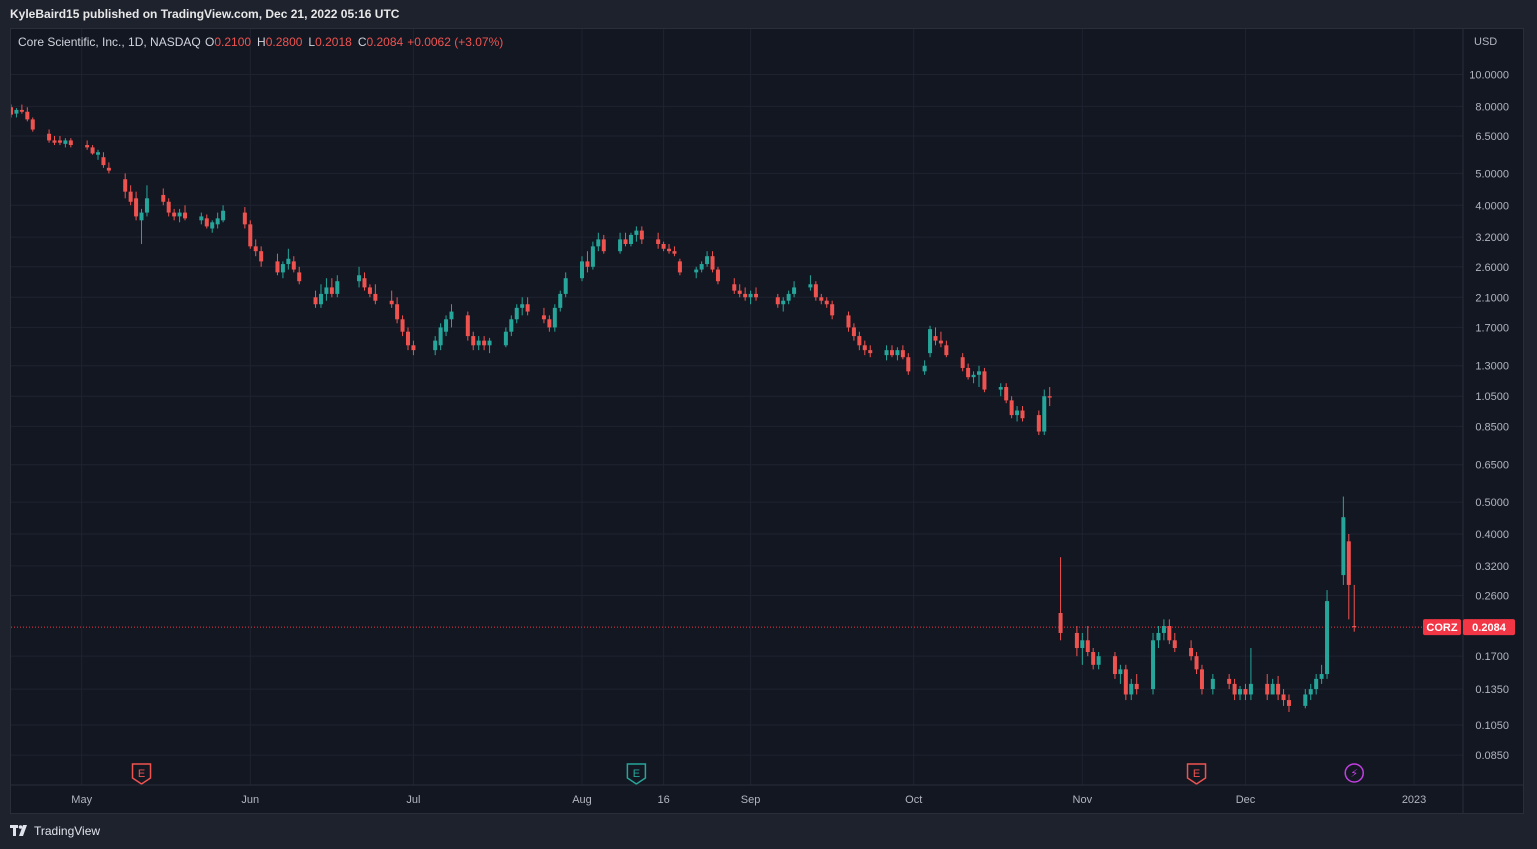  What do you see at coordinates (1492, 328) in the screenshot?
I see `price-tick-label: 1.7000` at bounding box center [1492, 328].